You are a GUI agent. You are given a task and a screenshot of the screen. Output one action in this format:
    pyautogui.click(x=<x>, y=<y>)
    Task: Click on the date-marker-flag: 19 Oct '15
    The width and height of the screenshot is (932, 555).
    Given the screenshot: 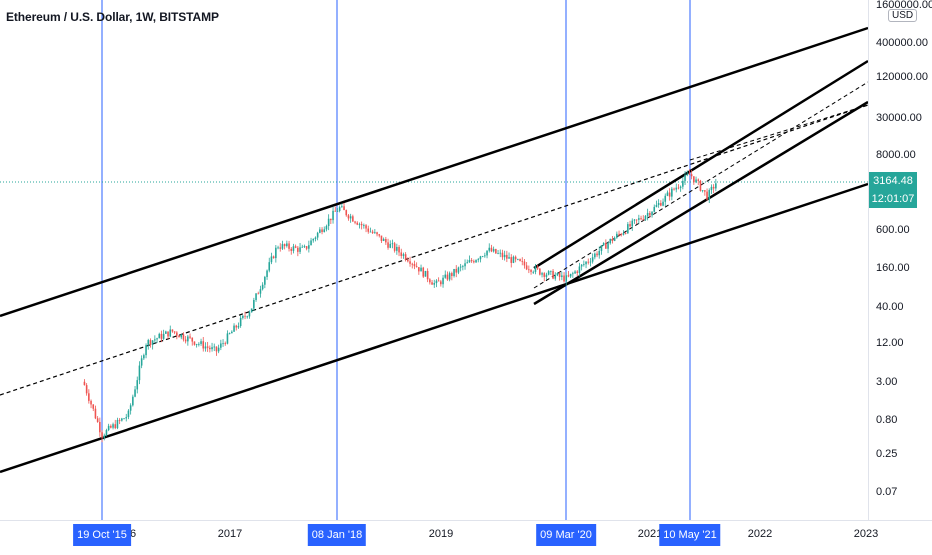 What is the action you would take?
    pyautogui.click(x=102, y=535)
    